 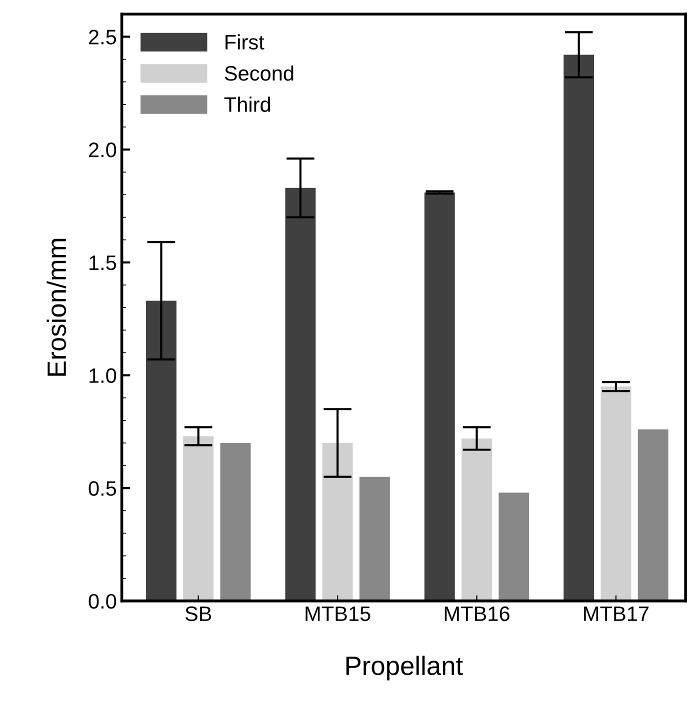 I want to click on y-tick-label: 0.5, so click(x=102, y=488).